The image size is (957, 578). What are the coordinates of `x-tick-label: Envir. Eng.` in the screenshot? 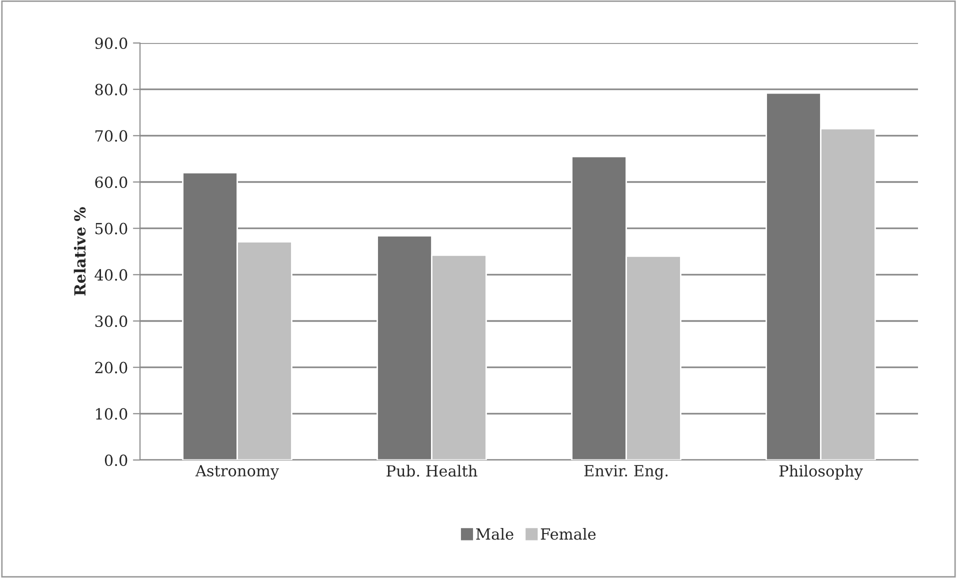 It's located at (626, 472).